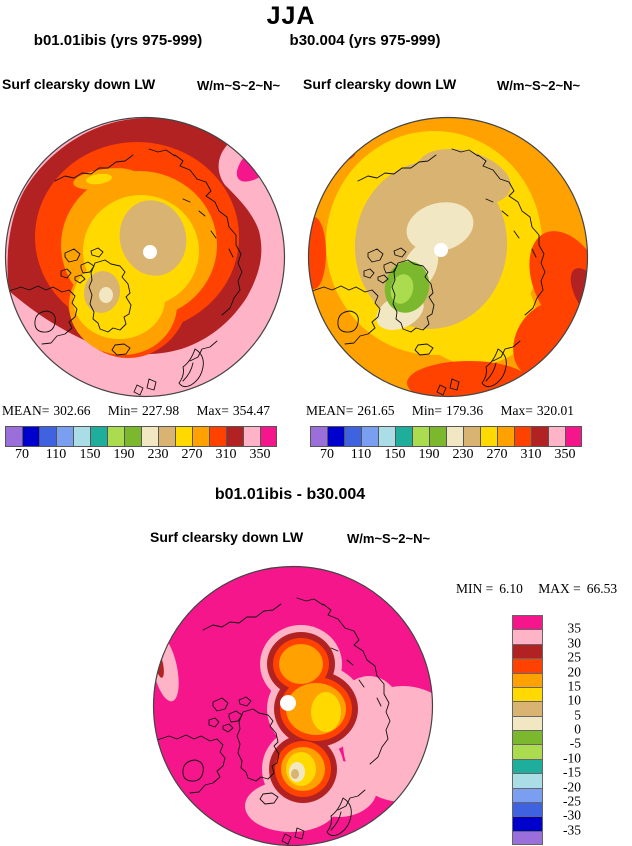  I want to click on panel-left-subtitle: b01.01ibis (yrs 975-999), so click(118, 40).